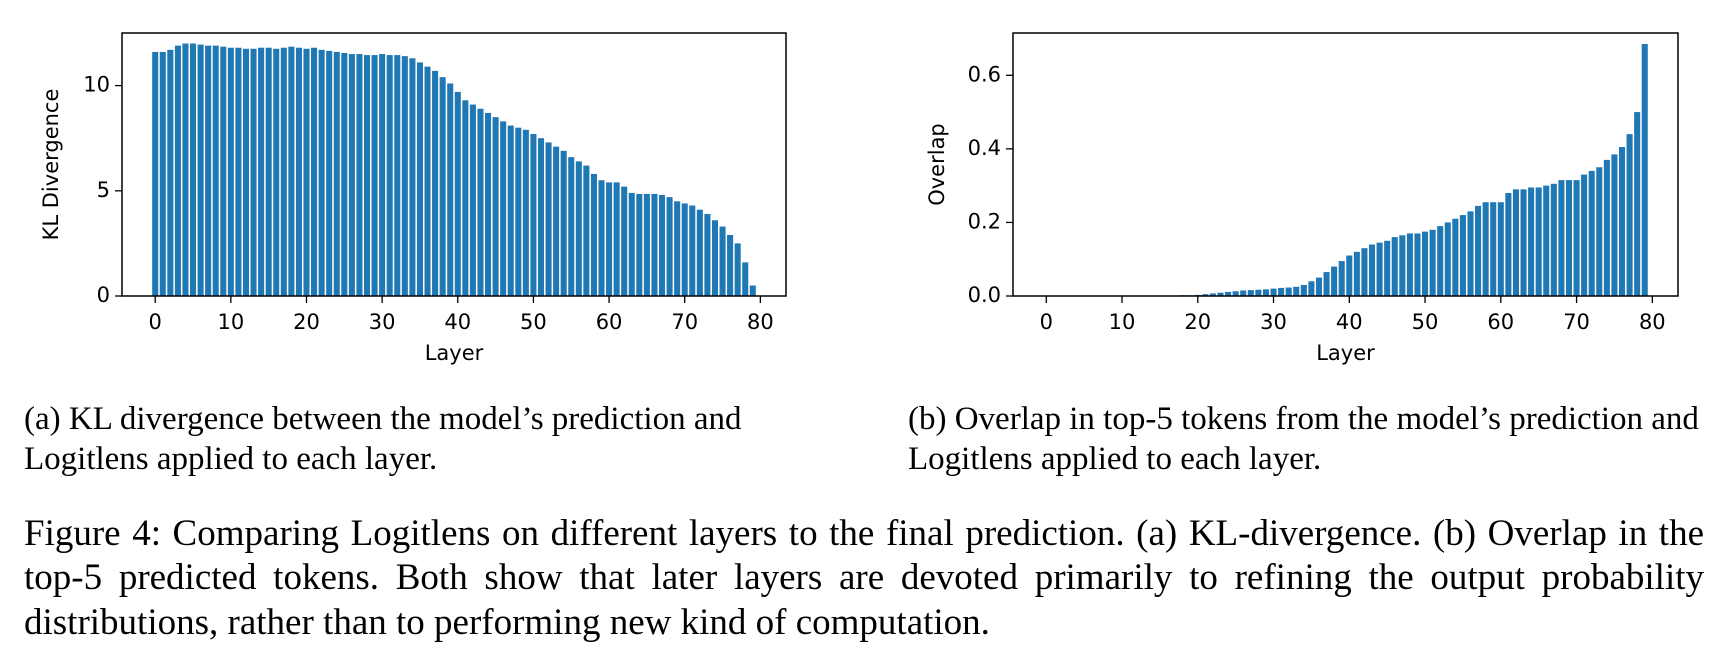 Image resolution: width=1718 pixels, height=658 pixels. Describe the element at coordinates (1046, 322) in the screenshot. I see `x-tick-label: 0` at that location.